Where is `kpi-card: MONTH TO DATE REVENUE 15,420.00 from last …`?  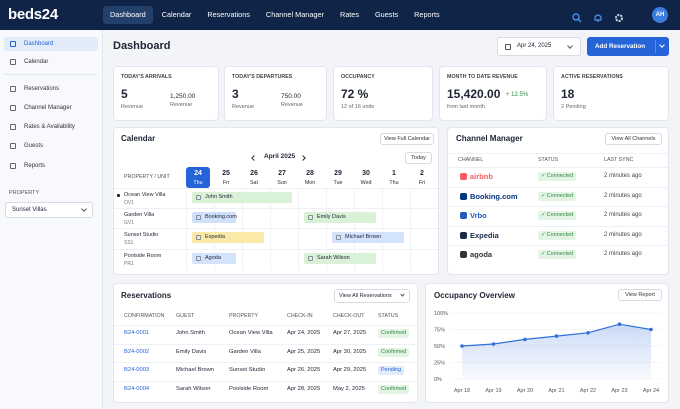
kpi-card: MONTH TO DATE REVENUE 15,420.00 from last … is located at coordinates (493, 93).